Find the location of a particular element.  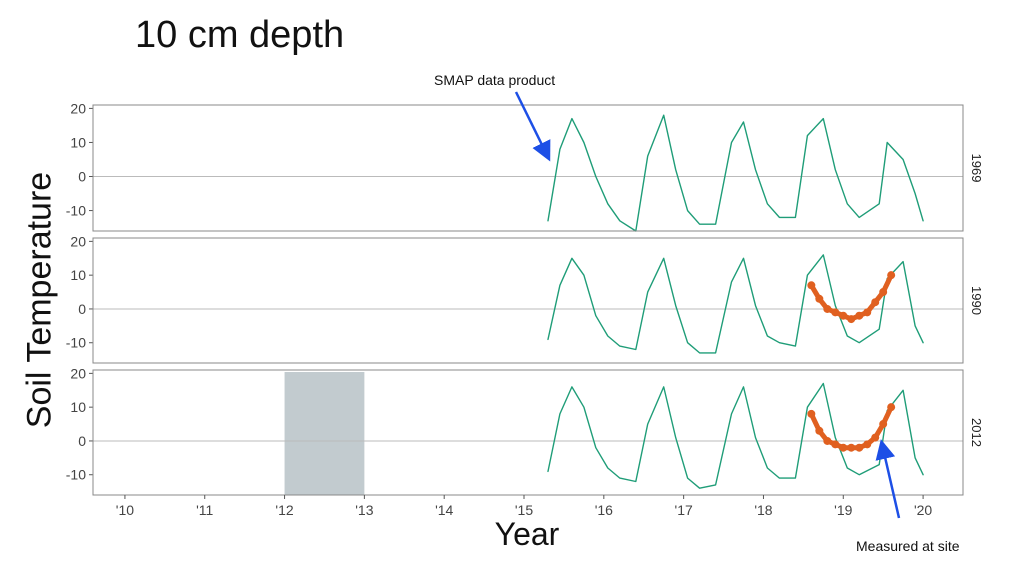

x-tick-label: '13 is located at coordinates (364, 510).